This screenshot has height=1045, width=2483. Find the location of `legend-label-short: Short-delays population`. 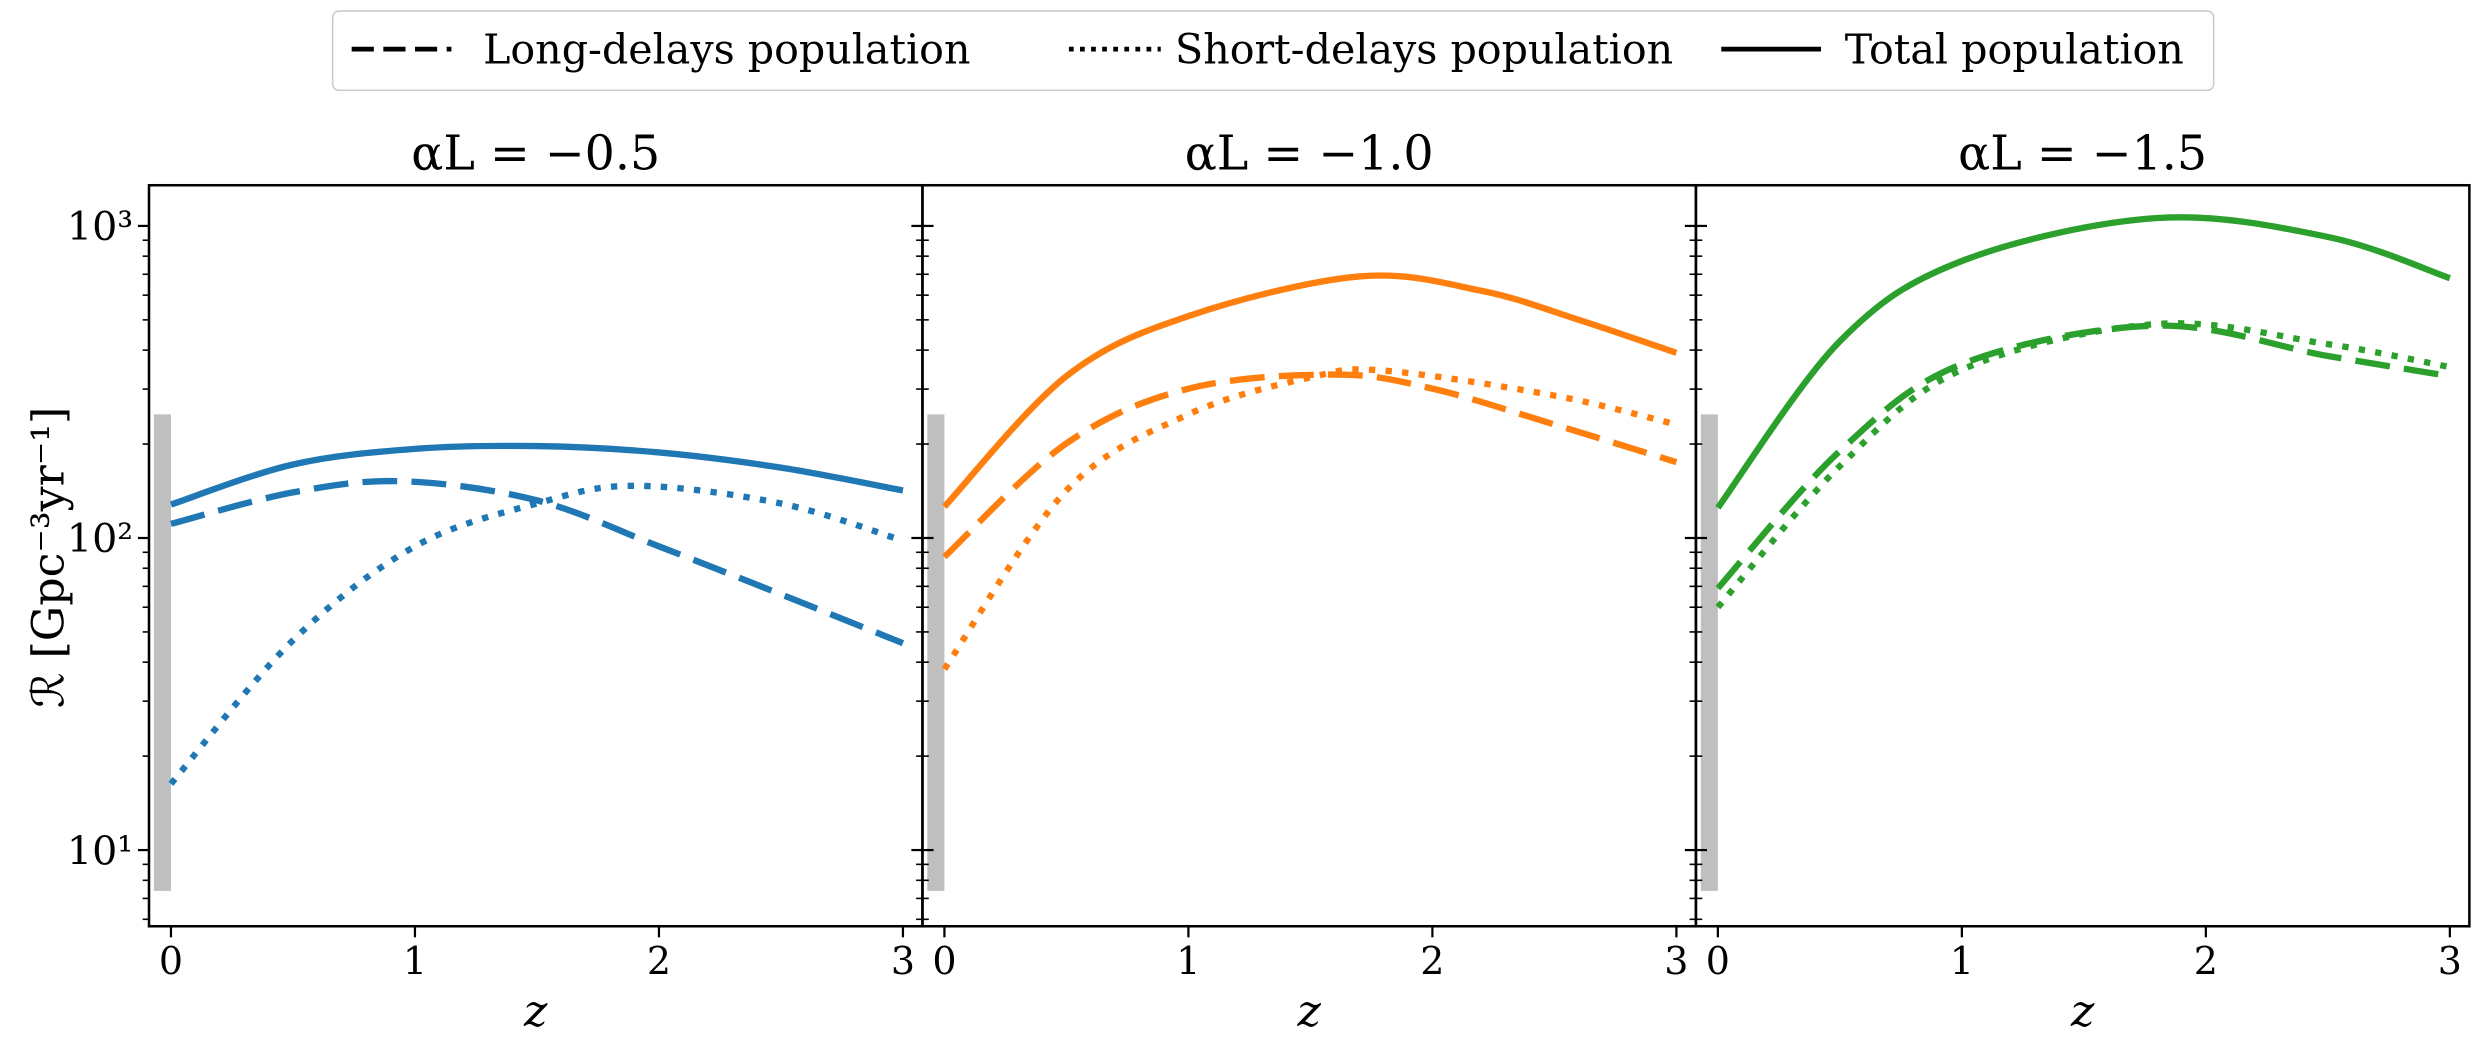

legend-label-short: Short-delays population is located at coordinates (1424, 49).